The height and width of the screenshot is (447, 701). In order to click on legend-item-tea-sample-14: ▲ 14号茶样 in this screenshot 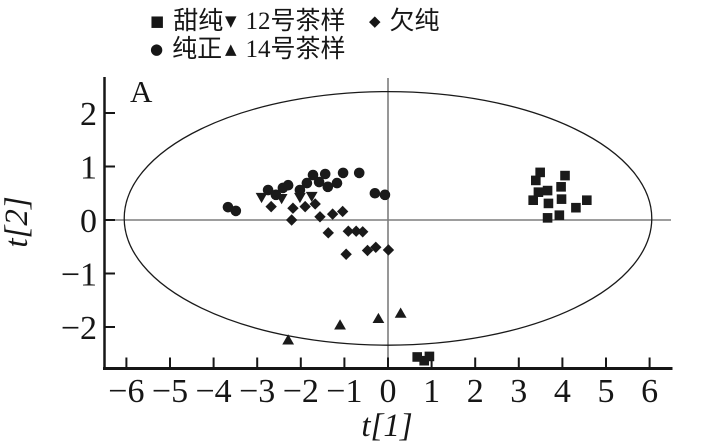, I will do `click(285, 50)`.